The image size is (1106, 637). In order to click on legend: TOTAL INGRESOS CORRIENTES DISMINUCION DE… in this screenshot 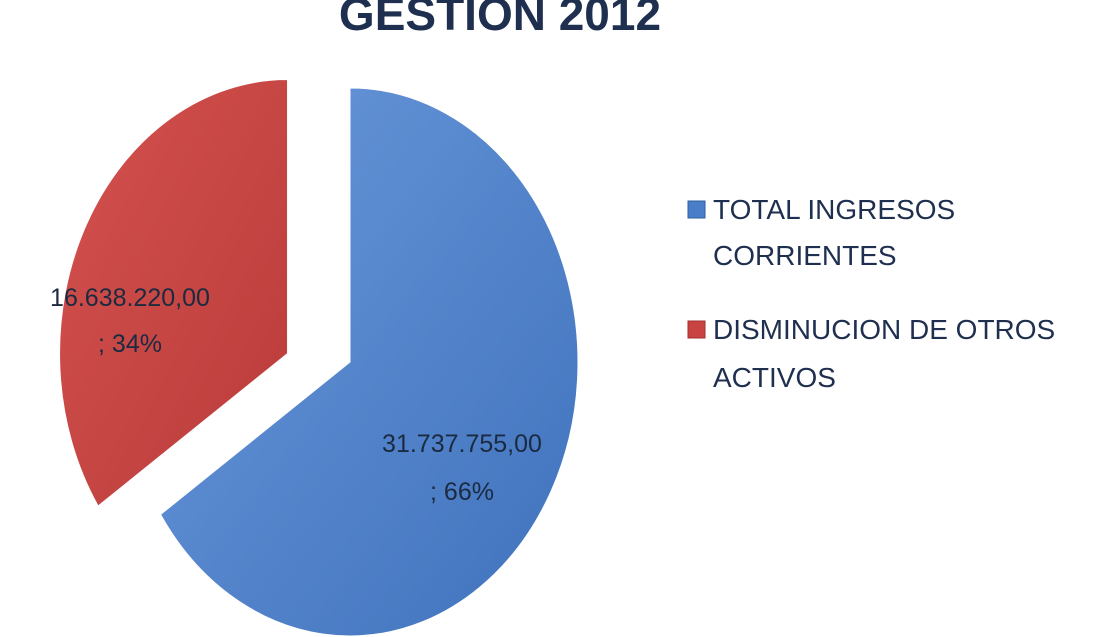, I will do `click(871, 293)`.